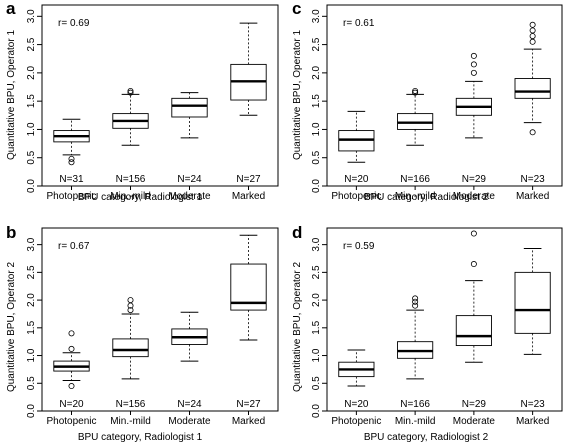 This screenshot has height=448, width=567. What do you see at coordinates (296, 9) in the screenshot?
I see `panel-letter: c` at bounding box center [296, 9].